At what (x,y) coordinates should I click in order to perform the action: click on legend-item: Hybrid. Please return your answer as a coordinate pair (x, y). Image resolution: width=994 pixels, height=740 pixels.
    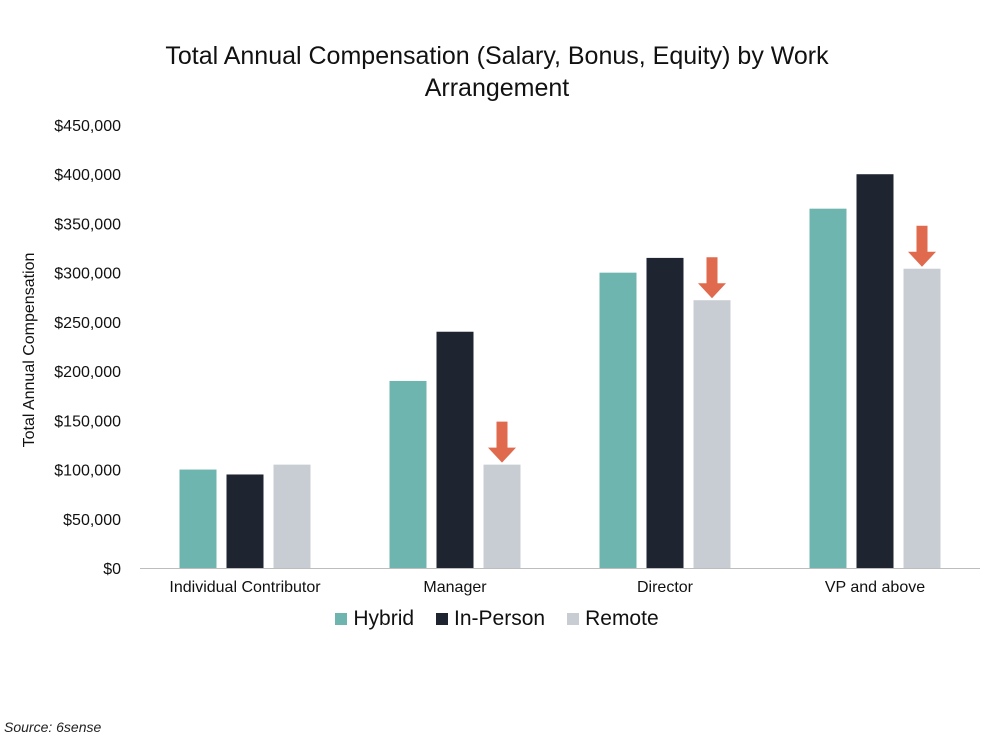
    Looking at the image, I should click on (374, 619).